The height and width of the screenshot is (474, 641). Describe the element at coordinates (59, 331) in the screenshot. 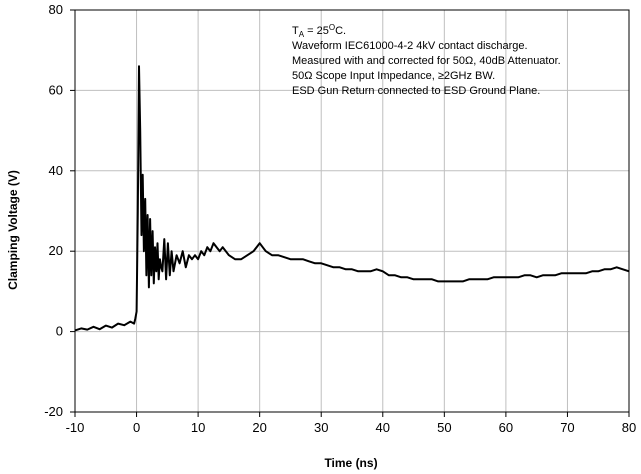

I see `y-tick-label: 0` at that location.